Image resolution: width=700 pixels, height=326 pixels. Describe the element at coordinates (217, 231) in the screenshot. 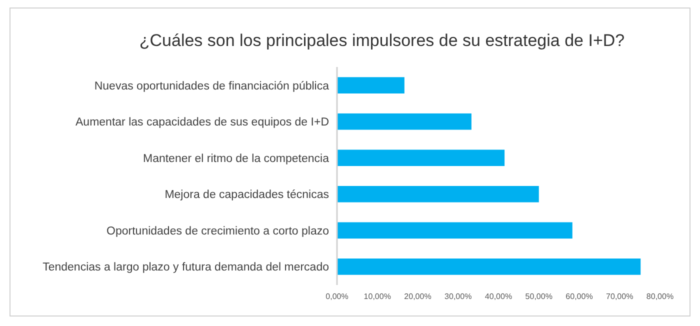

I see `y-tick-label: Oportunidades de crecimiento a corto plazo` at that location.